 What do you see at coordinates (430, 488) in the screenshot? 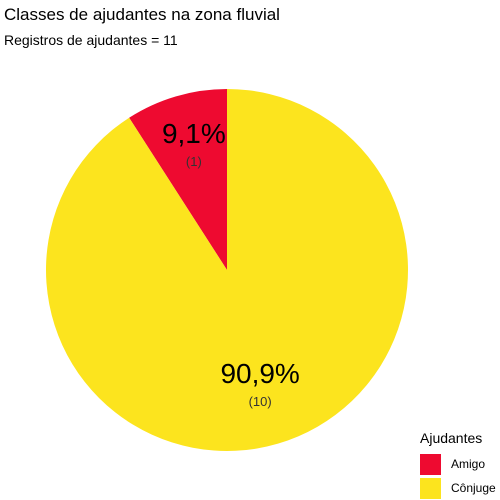
I see `legend-swatch-conjuge` at bounding box center [430, 488].